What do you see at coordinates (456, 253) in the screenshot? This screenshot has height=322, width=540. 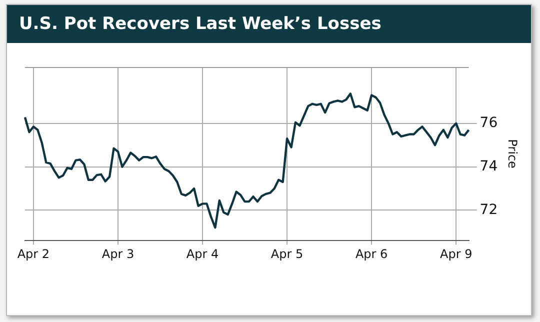 I see `x-tick-label: Apr 9` at bounding box center [456, 253].